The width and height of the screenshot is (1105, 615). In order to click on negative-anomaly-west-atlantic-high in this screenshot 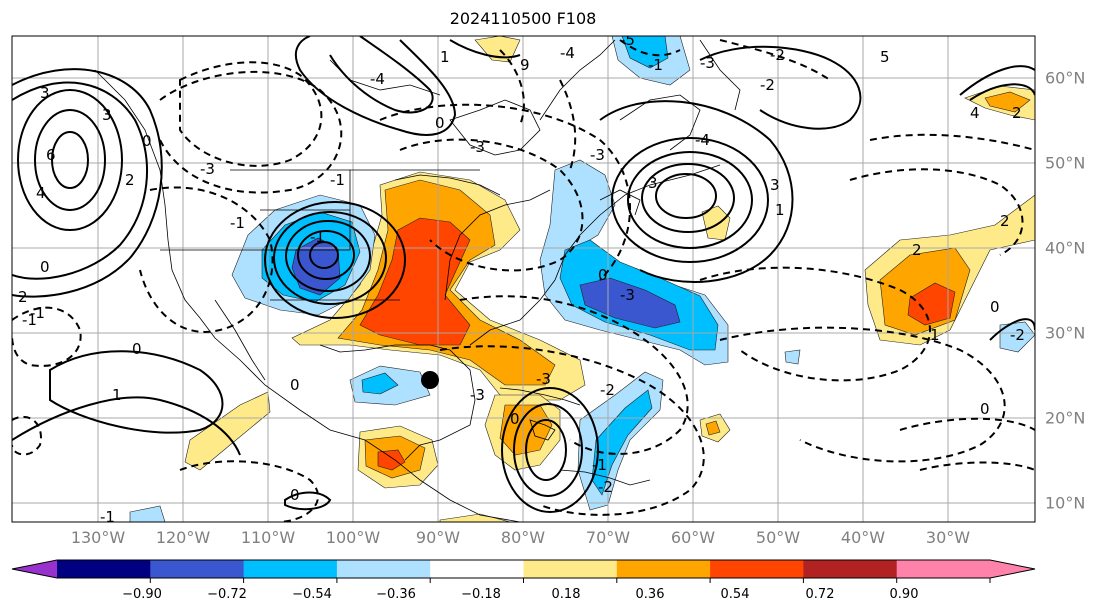, I will do `click(630, 303)`.